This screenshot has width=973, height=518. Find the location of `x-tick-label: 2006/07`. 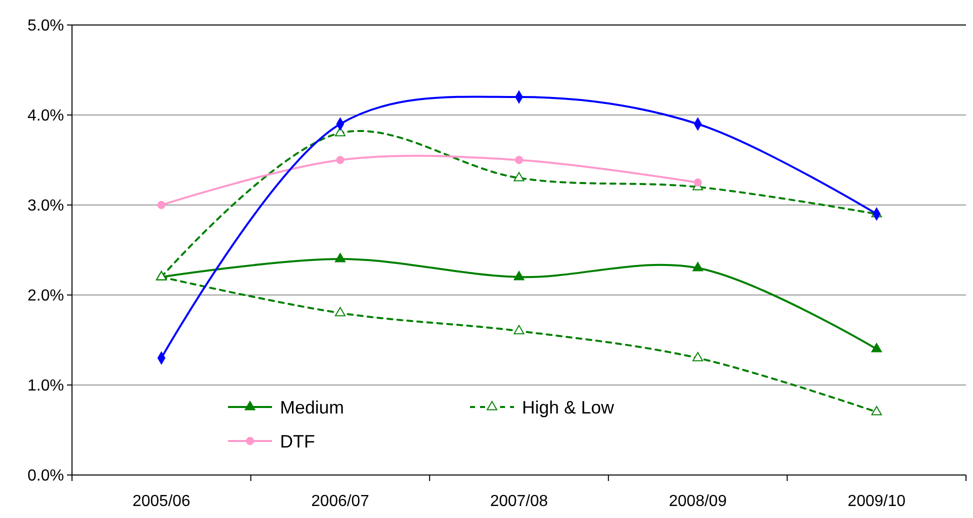

x-tick-label: 2006/07 is located at coordinates (340, 501).